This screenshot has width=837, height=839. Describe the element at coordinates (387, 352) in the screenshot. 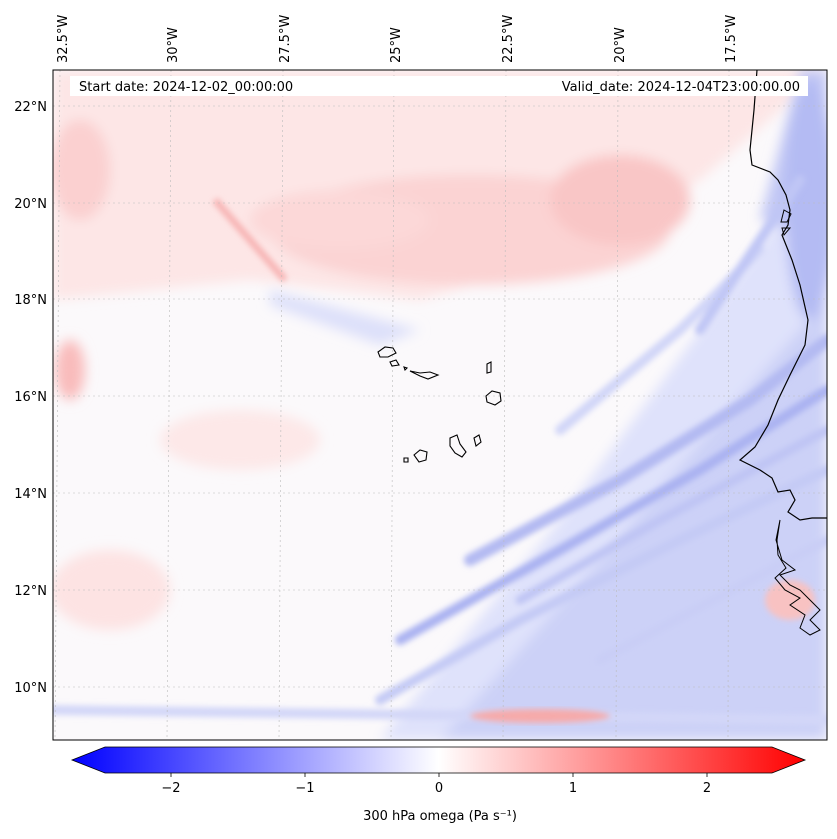

I see `island-santo-antao` at that location.